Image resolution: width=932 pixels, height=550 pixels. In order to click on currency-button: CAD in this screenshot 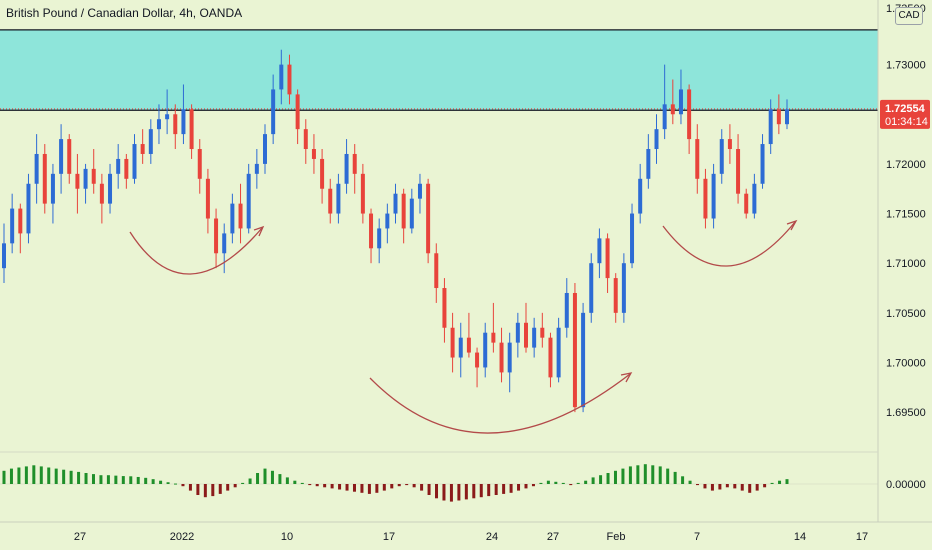, I will do `click(909, 16)`.